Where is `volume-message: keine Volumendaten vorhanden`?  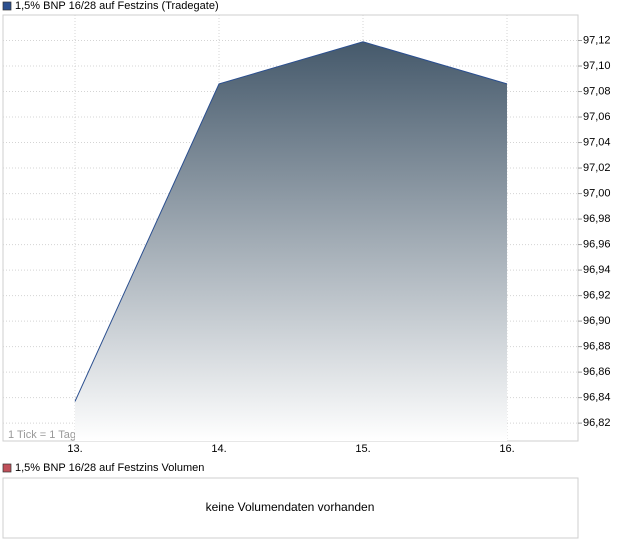 volume-message: keine Volumendaten vorhanden is located at coordinates (290, 507).